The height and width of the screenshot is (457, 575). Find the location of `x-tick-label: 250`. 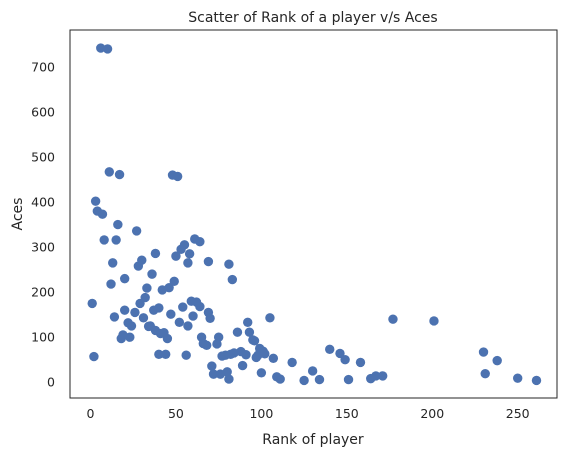

x-tick-label: 250 is located at coordinates (518, 413).